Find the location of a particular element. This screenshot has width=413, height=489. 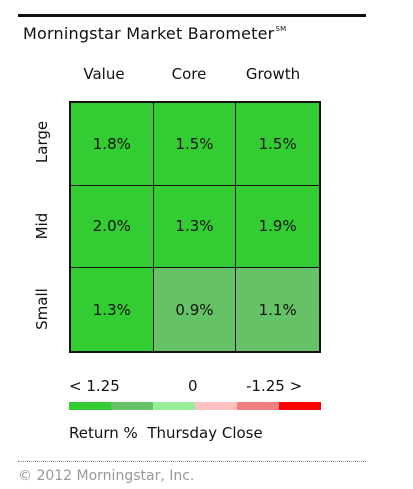

legend-caption: Return % Thursday Close is located at coordinates (166, 433).